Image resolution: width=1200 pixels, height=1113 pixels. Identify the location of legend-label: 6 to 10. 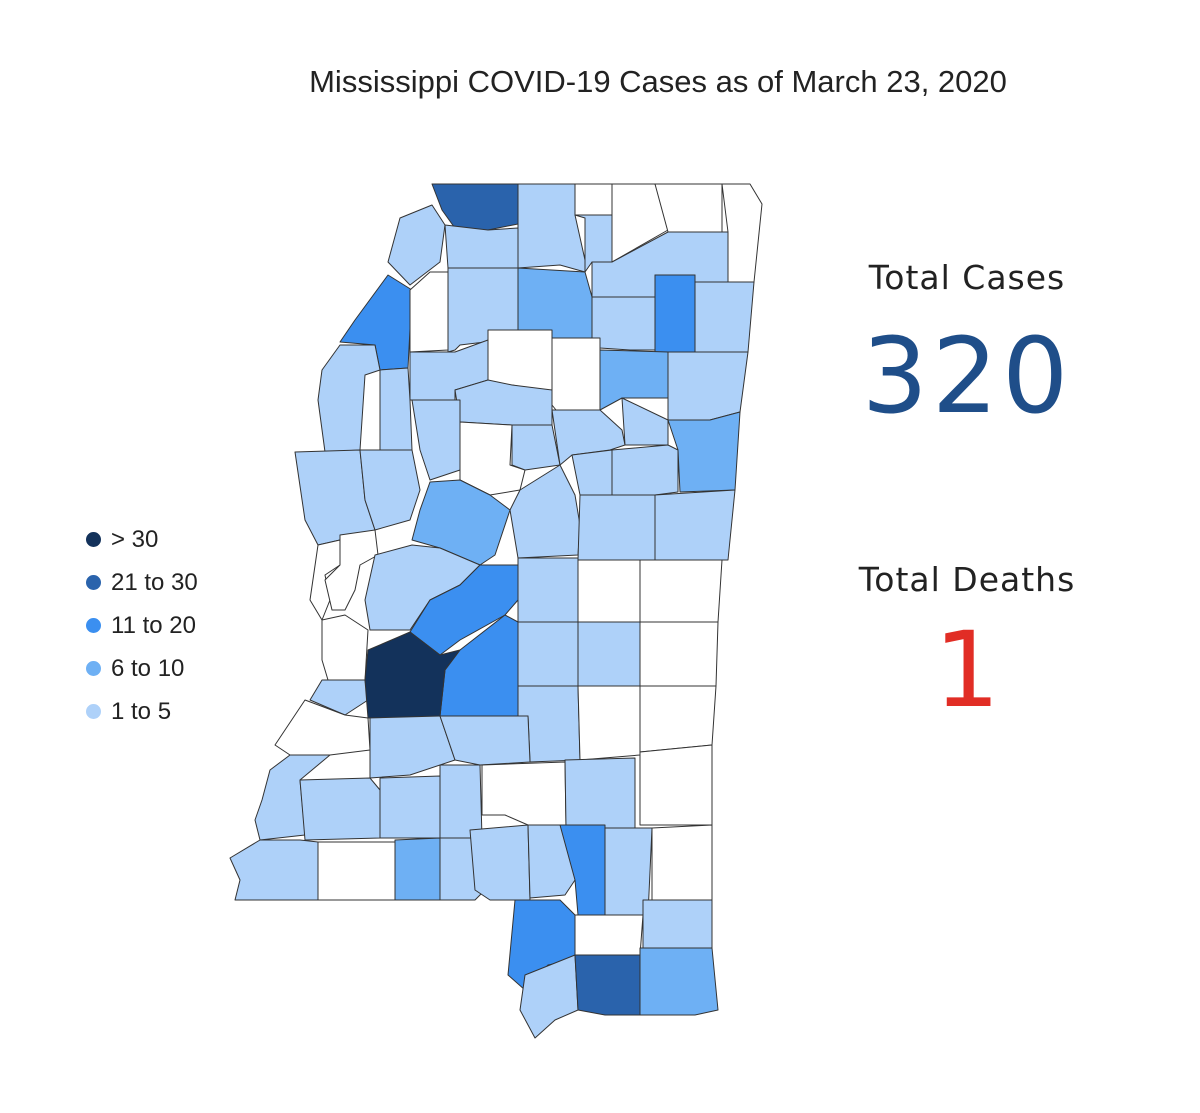
(148, 668).